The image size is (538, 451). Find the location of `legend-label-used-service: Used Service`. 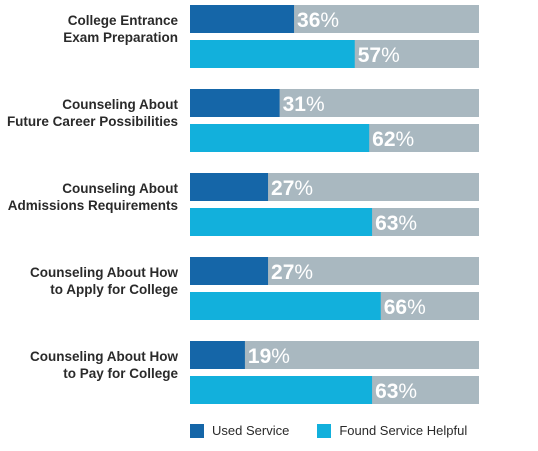

legend-label-used-service: Used Service is located at coordinates (251, 430).